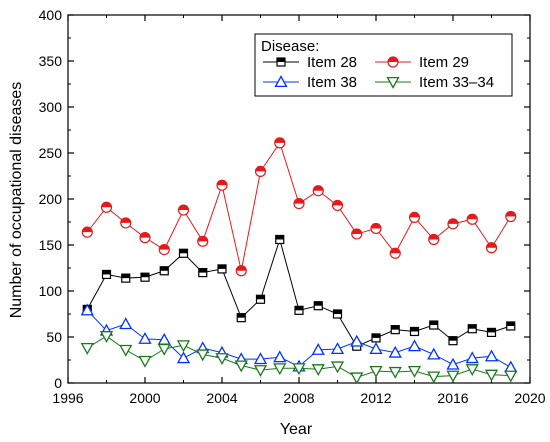 Image resolution: width=550 pixels, height=442 pixels. I want to click on y-tick-label: 200, so click(51, 199).